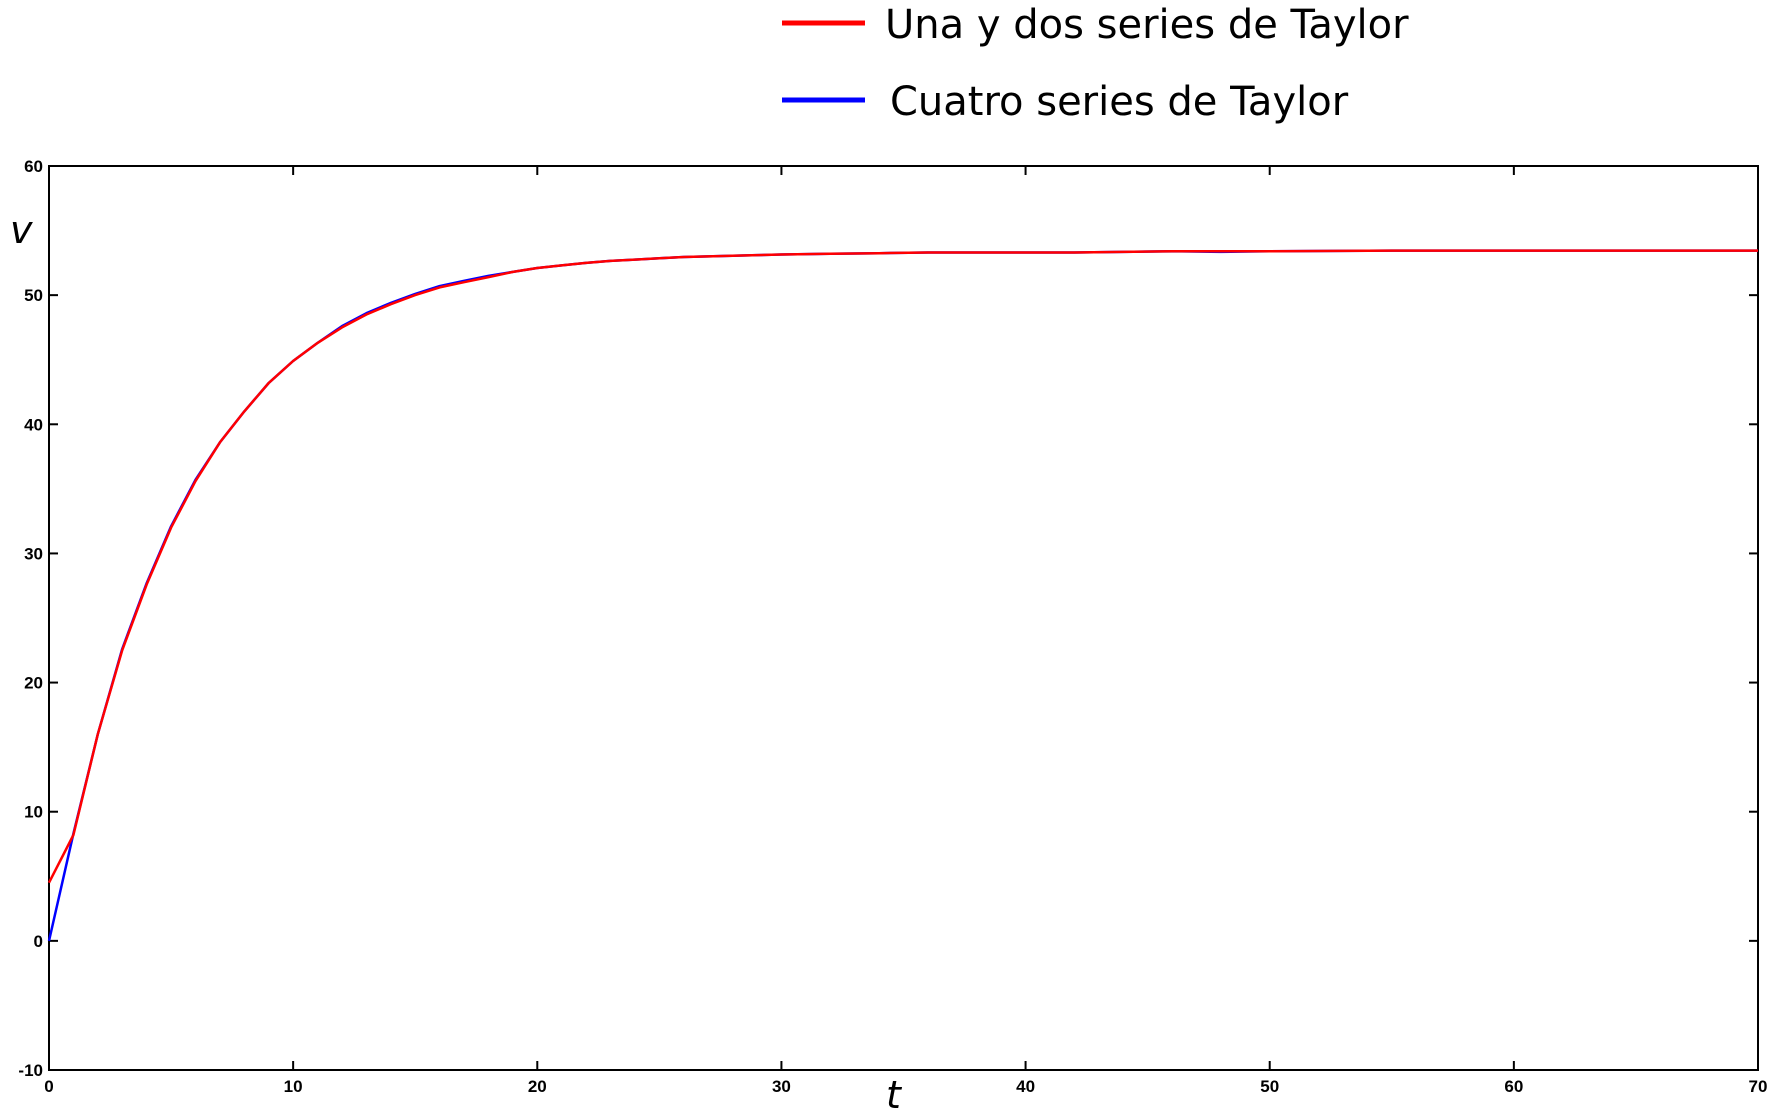 The height and width of the screenshot is (1110, 1781). I want to click on y-tick-label: 10, so click(33, 812).